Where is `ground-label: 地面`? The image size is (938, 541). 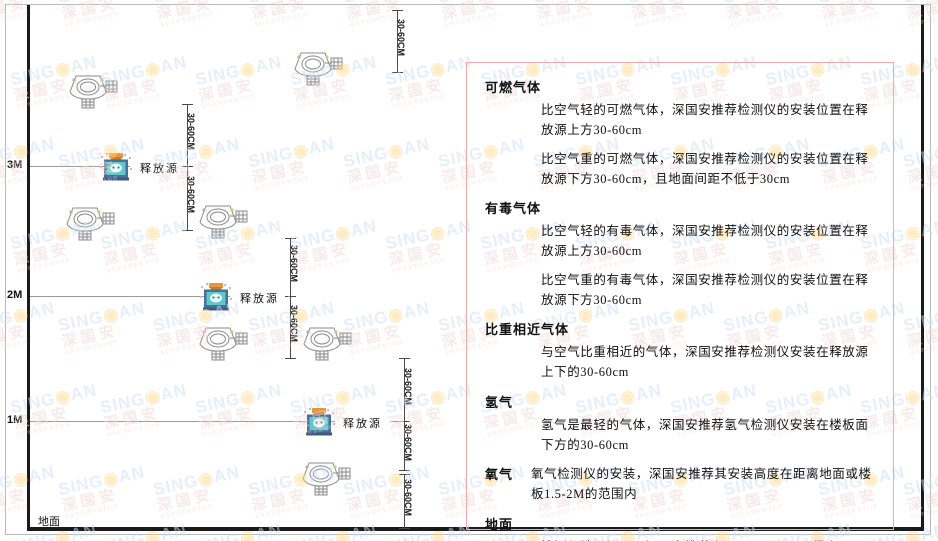 ground-label: 地面 is located at coordinates (49, 522).